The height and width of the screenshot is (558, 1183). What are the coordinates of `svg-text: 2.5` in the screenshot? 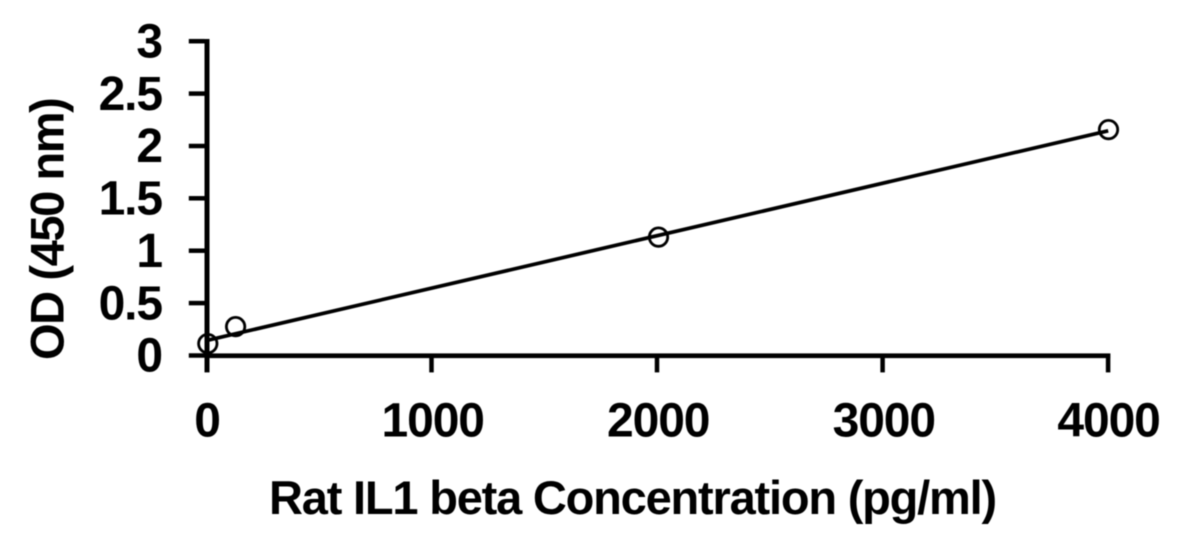 It's located at (131, 94).